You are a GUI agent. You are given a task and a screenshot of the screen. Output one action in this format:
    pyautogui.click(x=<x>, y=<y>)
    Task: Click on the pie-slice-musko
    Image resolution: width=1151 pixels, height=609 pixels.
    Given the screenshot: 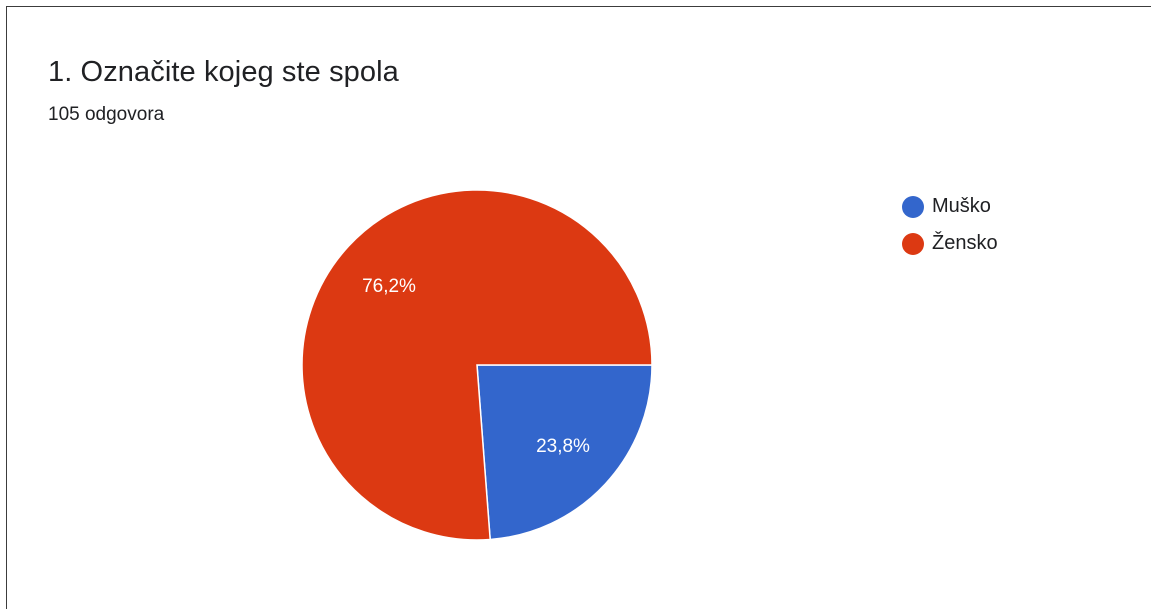 What is the action you would take?
    pyautogui.click(x=564, y=452)
    